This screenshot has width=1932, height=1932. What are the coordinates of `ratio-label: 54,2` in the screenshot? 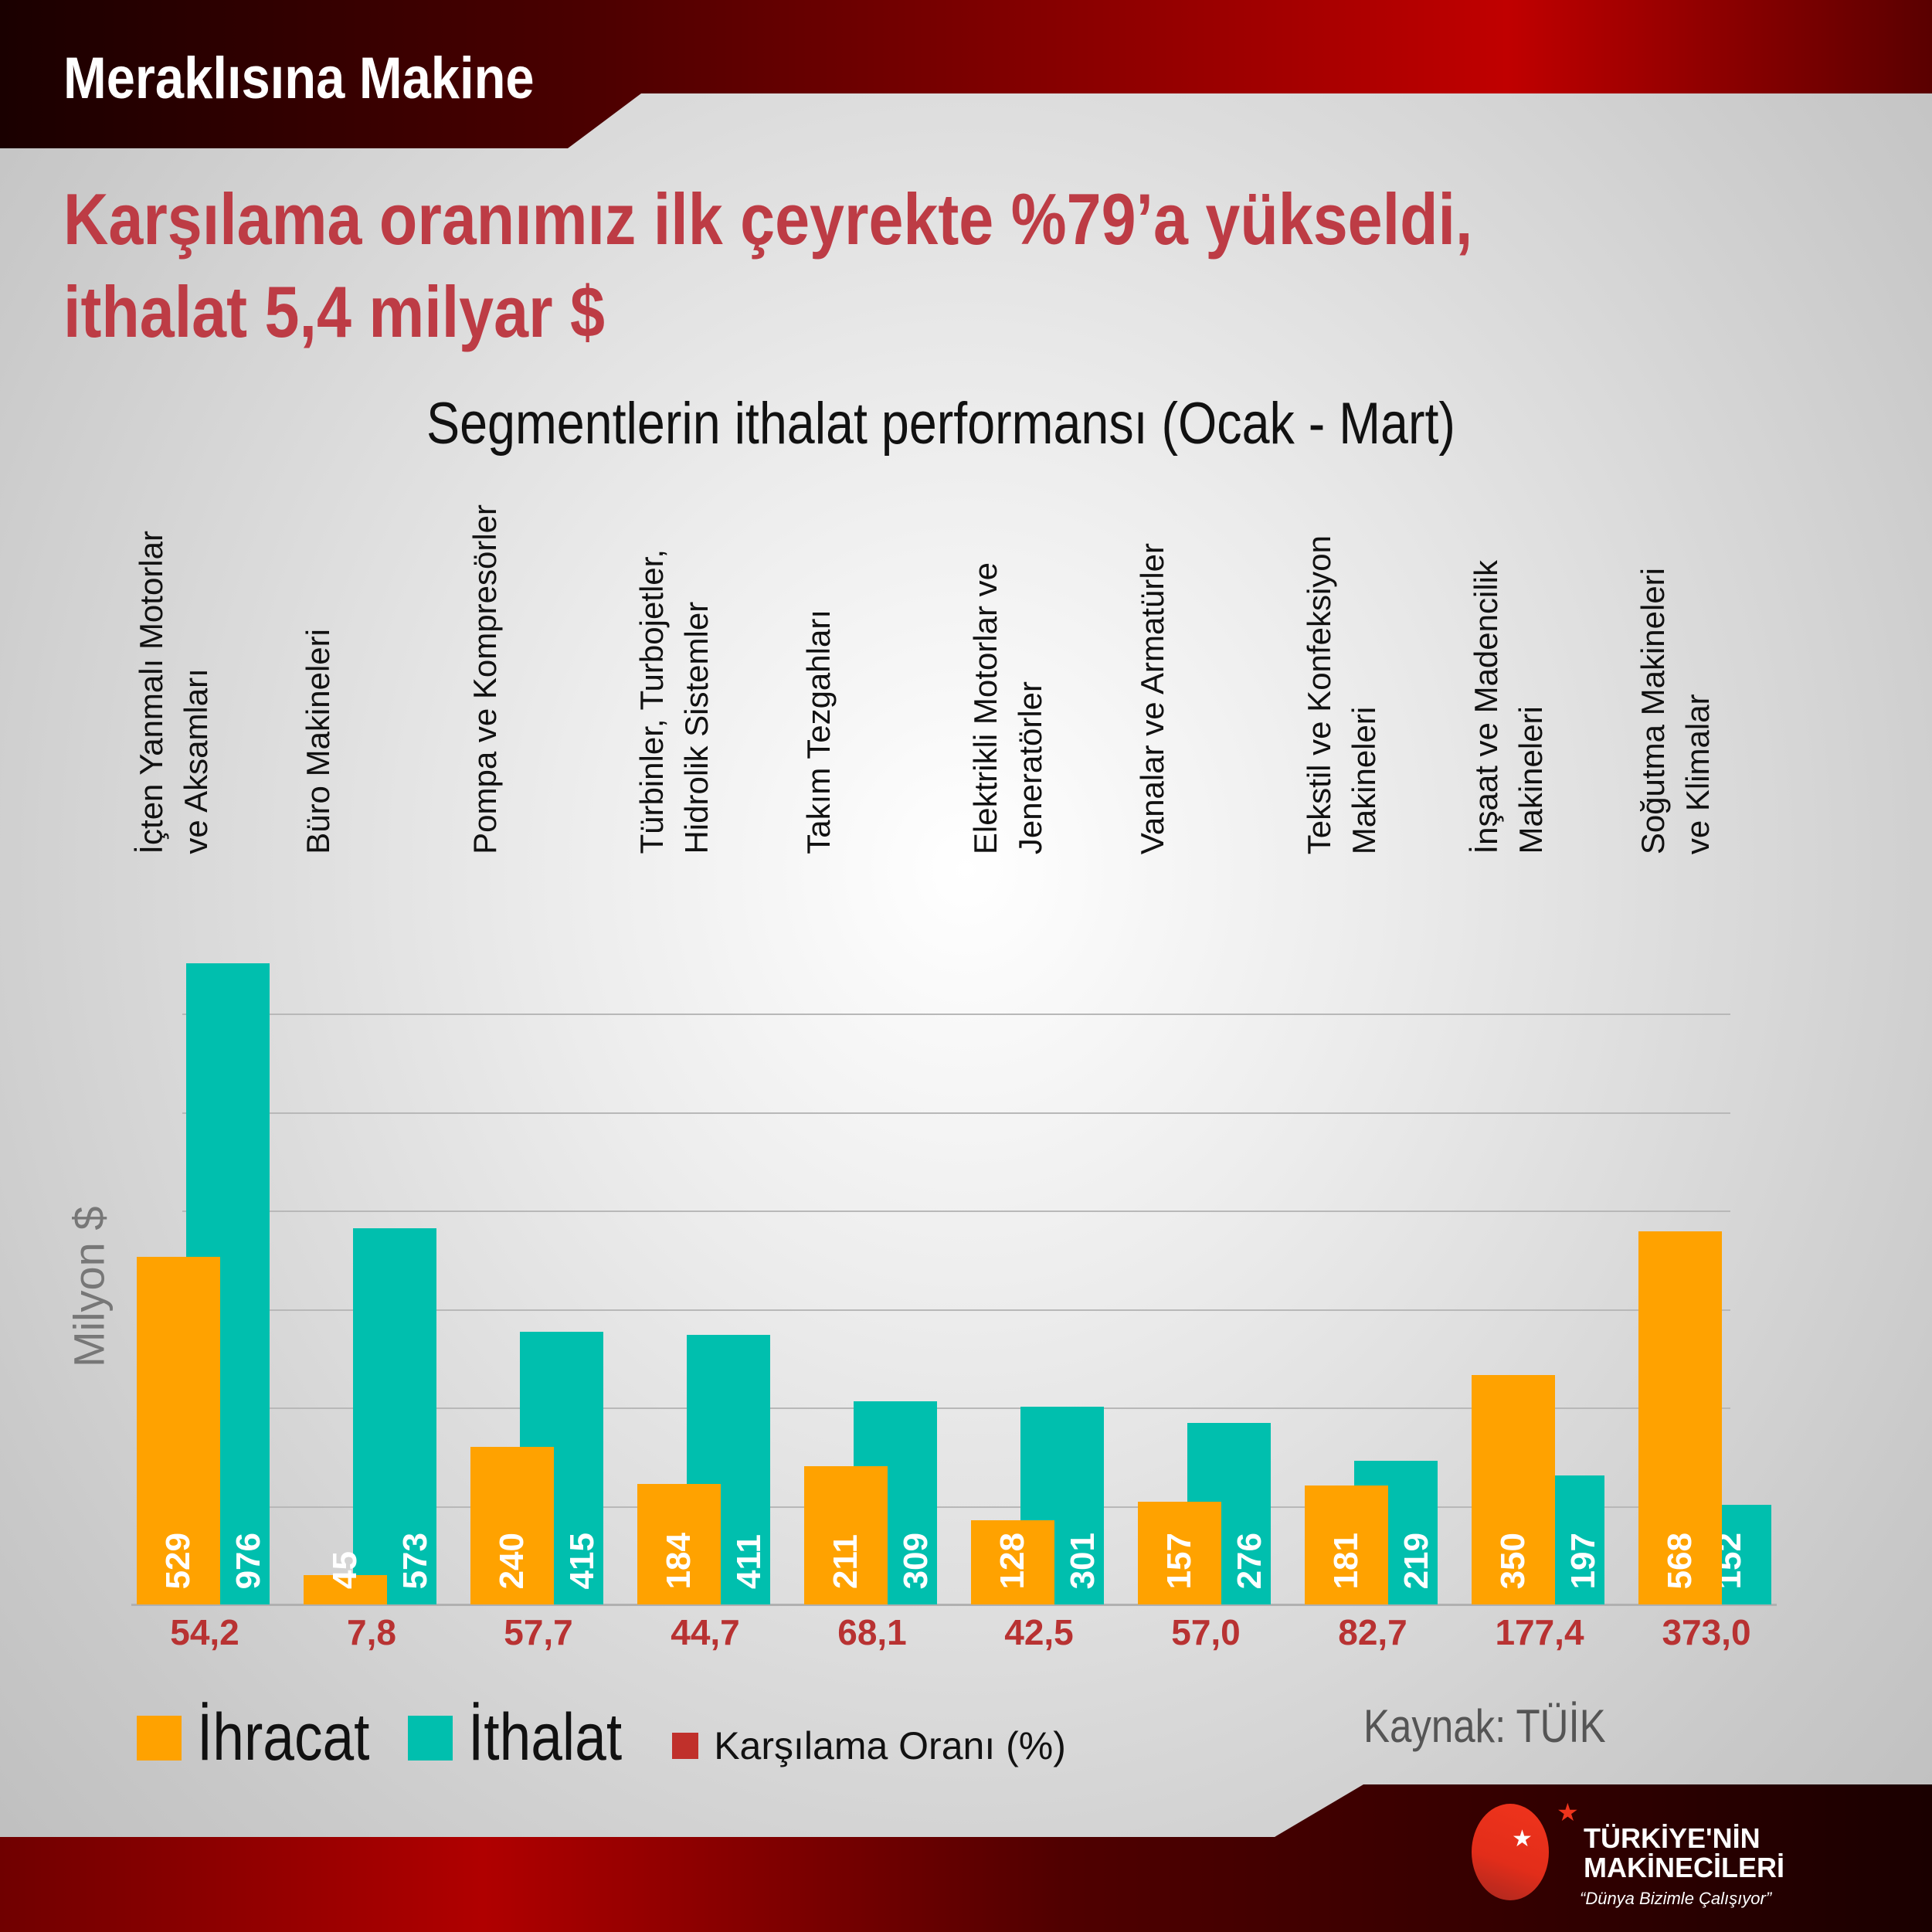 It's located at (205, 1632).